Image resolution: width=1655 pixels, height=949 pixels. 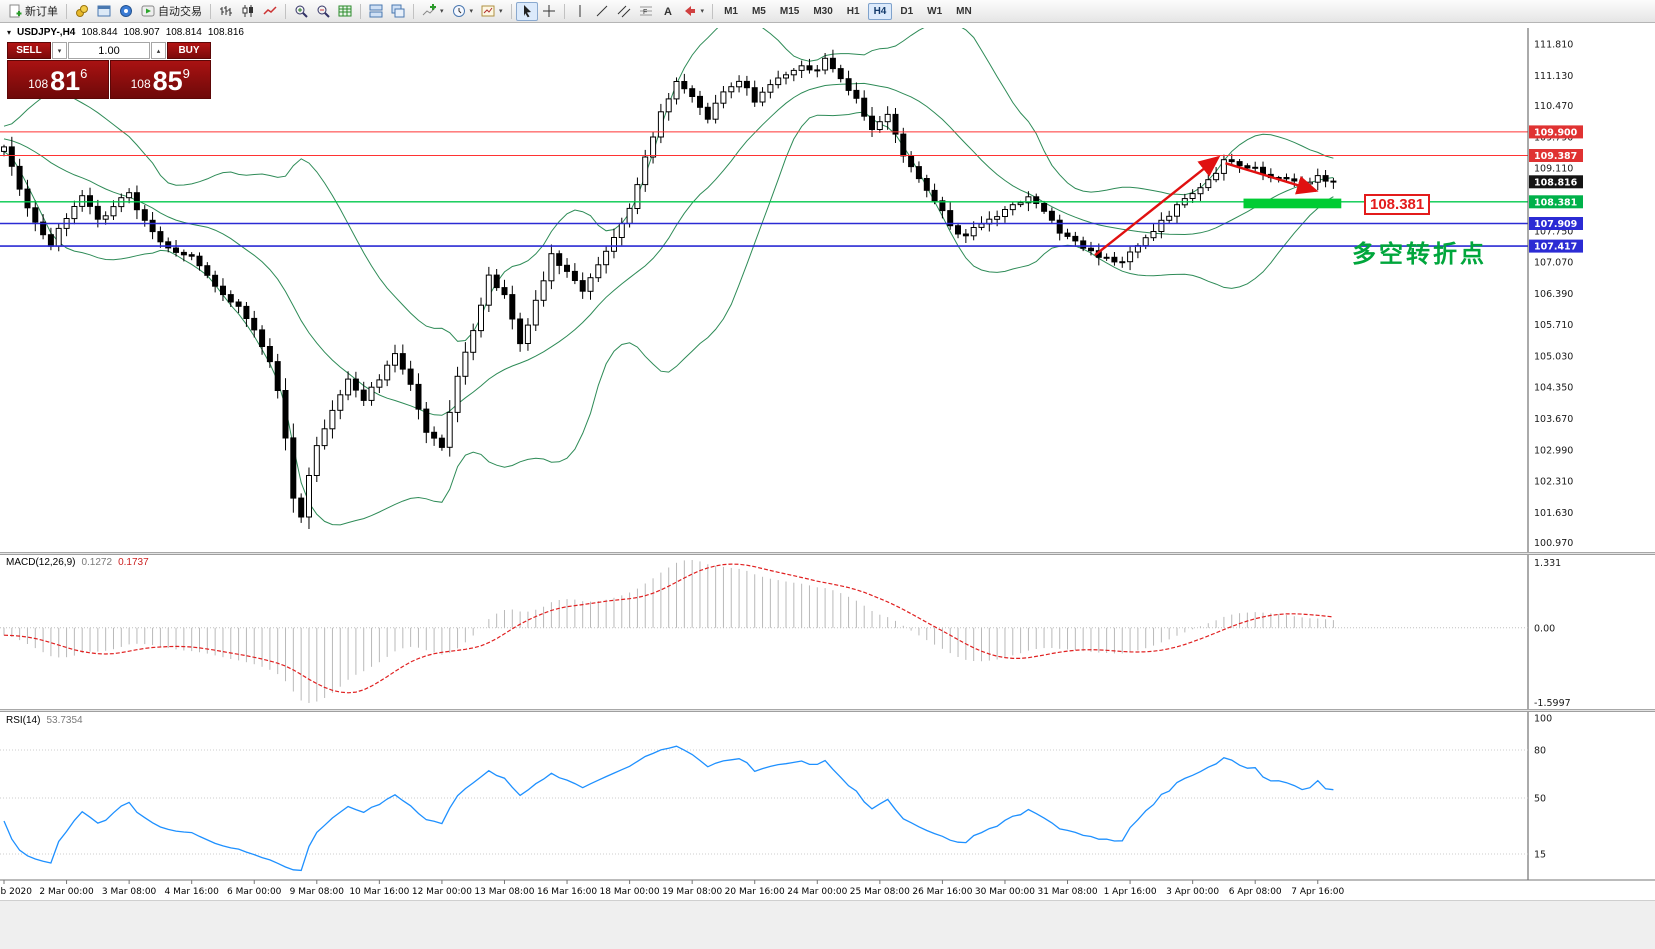 I want to click on tile-windows-button, so click(x=376, y=11).